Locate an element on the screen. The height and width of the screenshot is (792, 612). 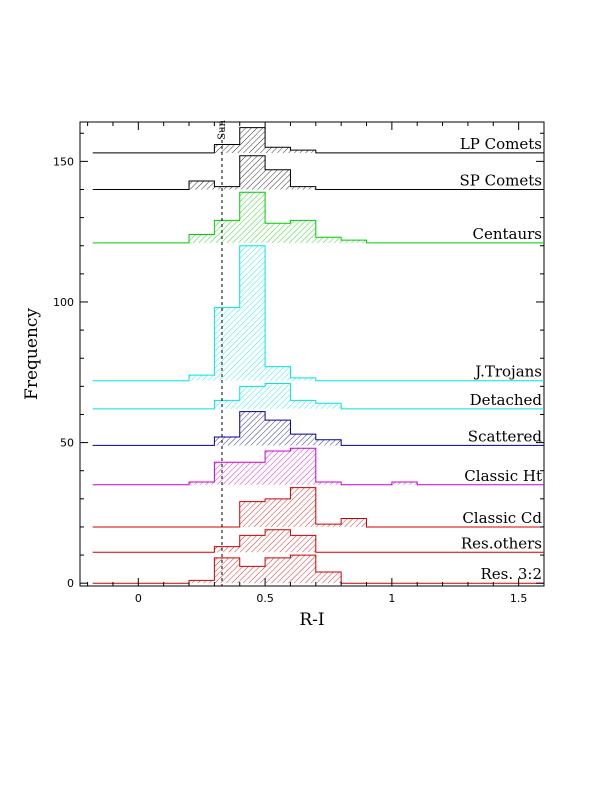
series-sp-comets: SP Comets is located at coordinates (318, 172).